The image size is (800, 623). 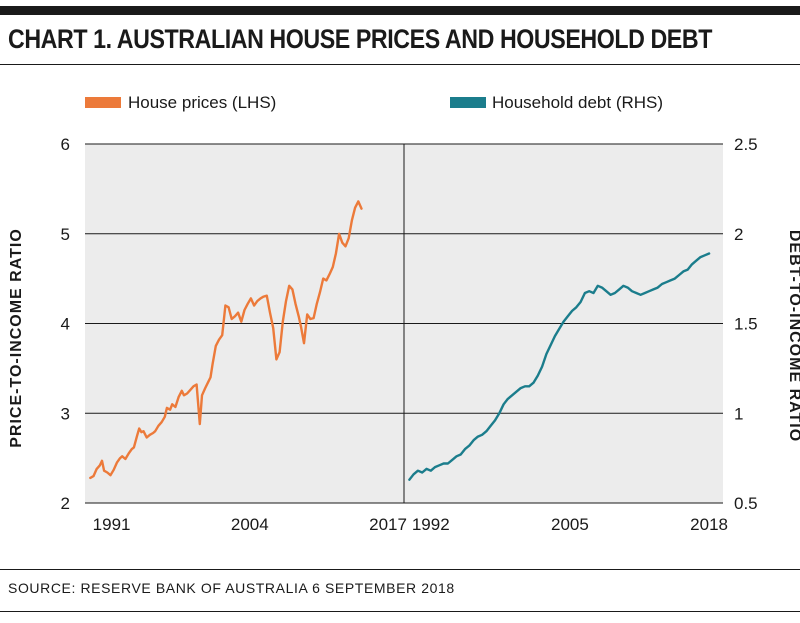 I want to click on right-y-tick-label: 2, so click(x=738, y=234).